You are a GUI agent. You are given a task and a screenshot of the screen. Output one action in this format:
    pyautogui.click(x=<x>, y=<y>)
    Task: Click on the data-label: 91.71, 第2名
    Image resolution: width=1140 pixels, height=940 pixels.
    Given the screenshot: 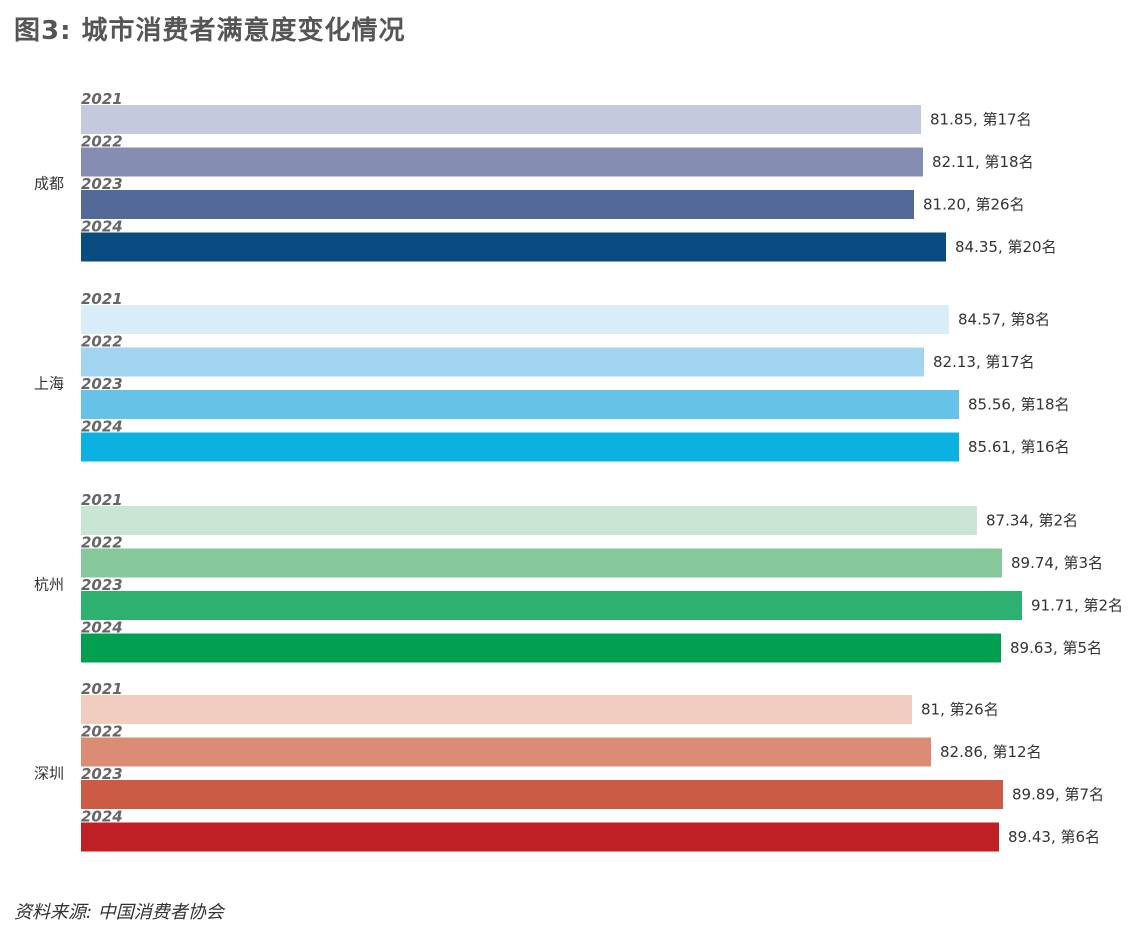 What is the action you would take?
    pyautogui.click(x=1077, y=606)
    